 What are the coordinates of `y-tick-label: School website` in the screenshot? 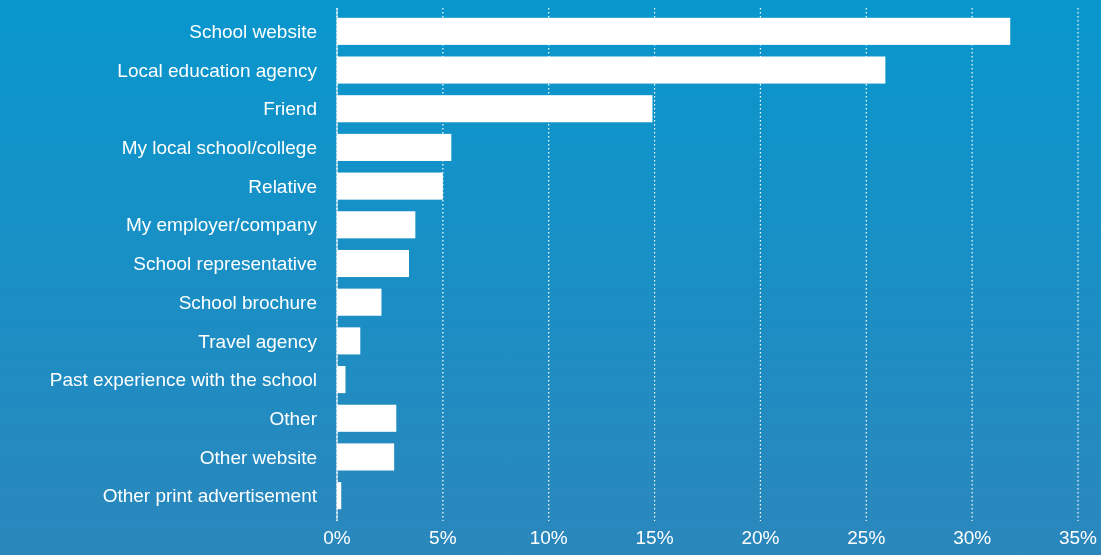 It's located at (253, 31).